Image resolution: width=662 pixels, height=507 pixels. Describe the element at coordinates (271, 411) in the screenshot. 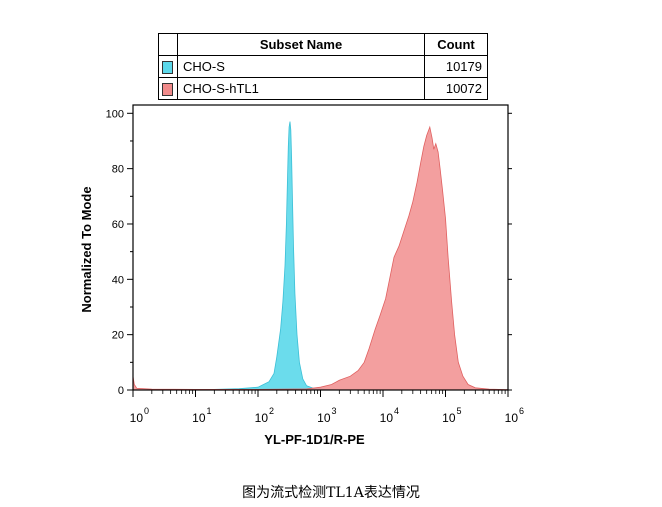

I see `x-tick-exponent-2: 2` at that location.